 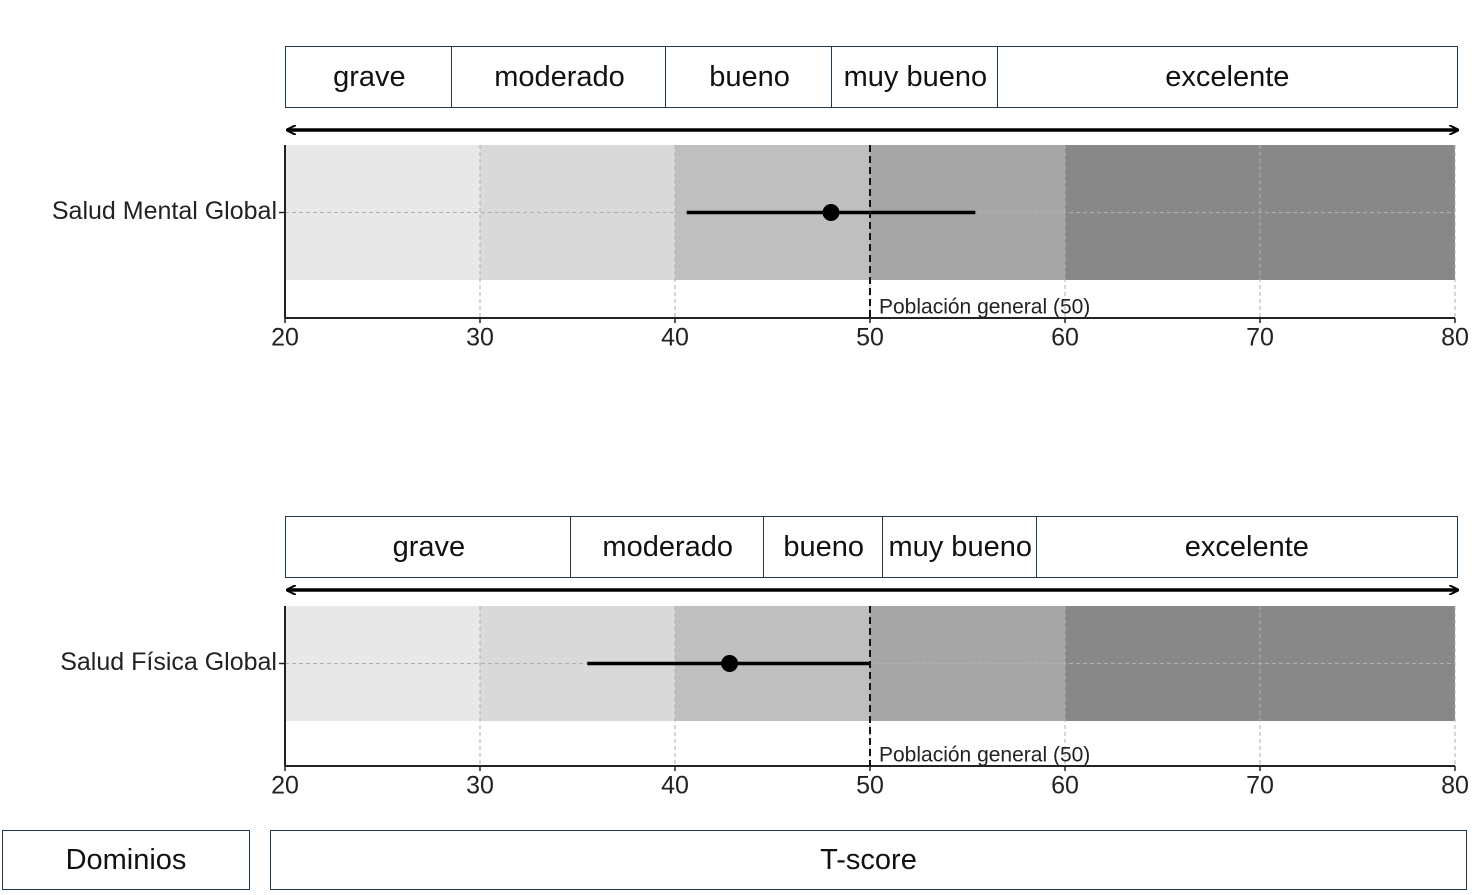 What do you see at coordinates (868, 860) in the screenshot?
I see `footer-right: T-score` at bounding box center [868, 860].